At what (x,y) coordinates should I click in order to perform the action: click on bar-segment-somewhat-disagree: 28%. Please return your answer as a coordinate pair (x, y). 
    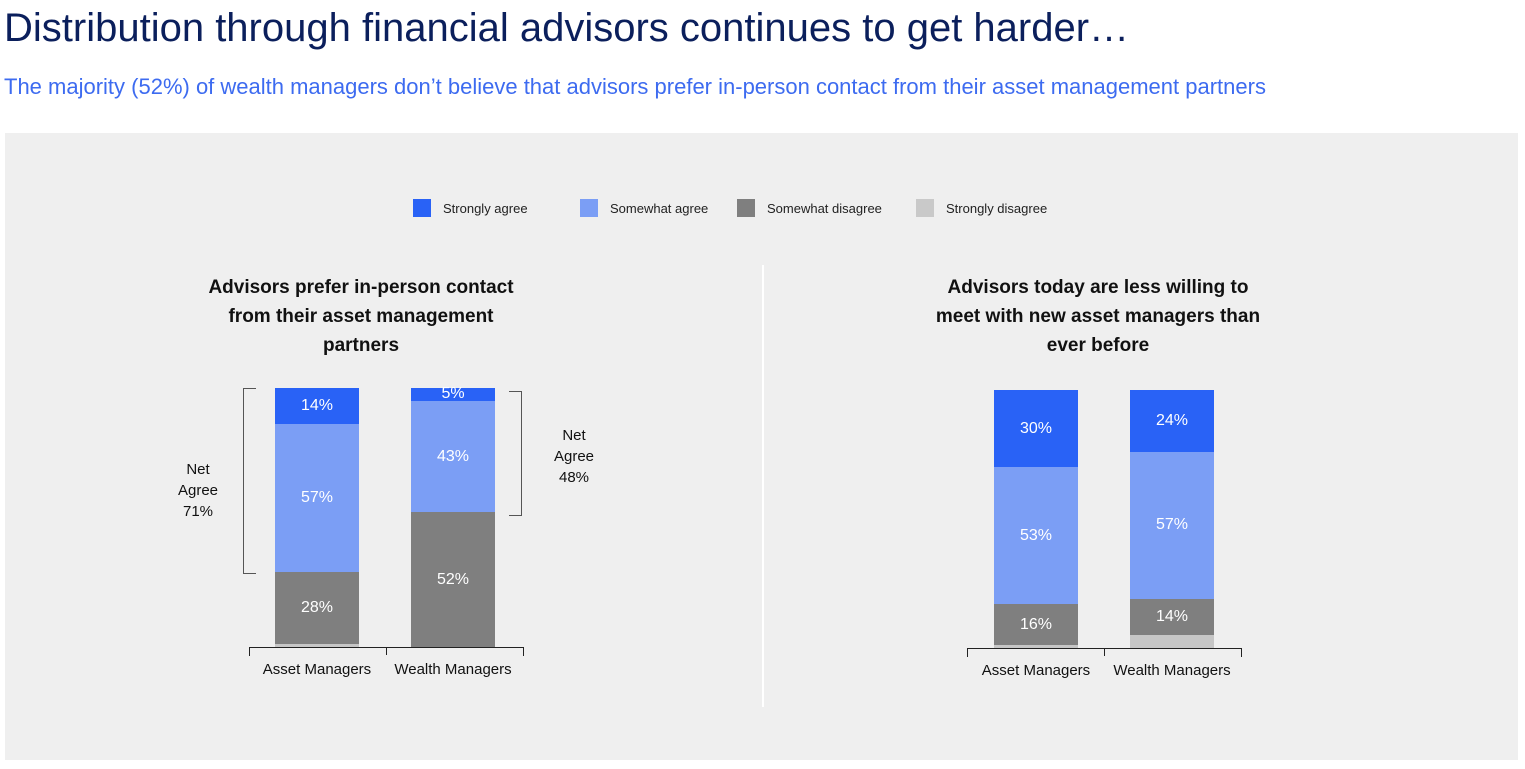
    Looking at the image, I should click on (317, 608).